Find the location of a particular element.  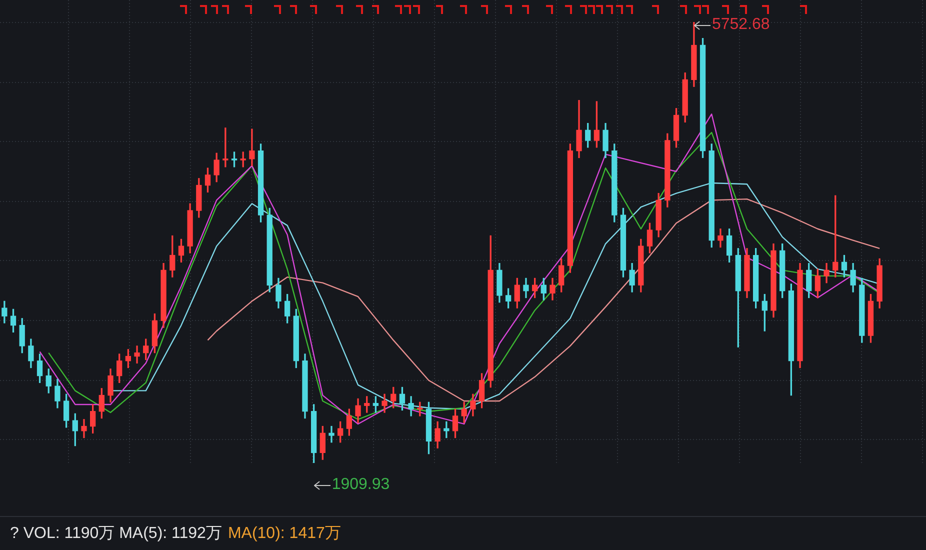

annotation: 5752.68 is located at coordinates (741, 25).